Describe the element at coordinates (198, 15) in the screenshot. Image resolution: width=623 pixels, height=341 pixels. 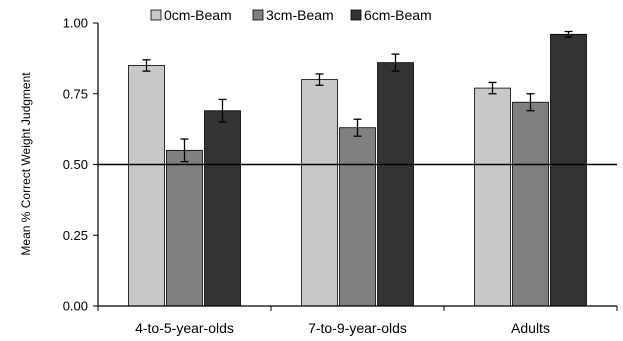
I see `legend-label: 0cm-Beam` at that location.